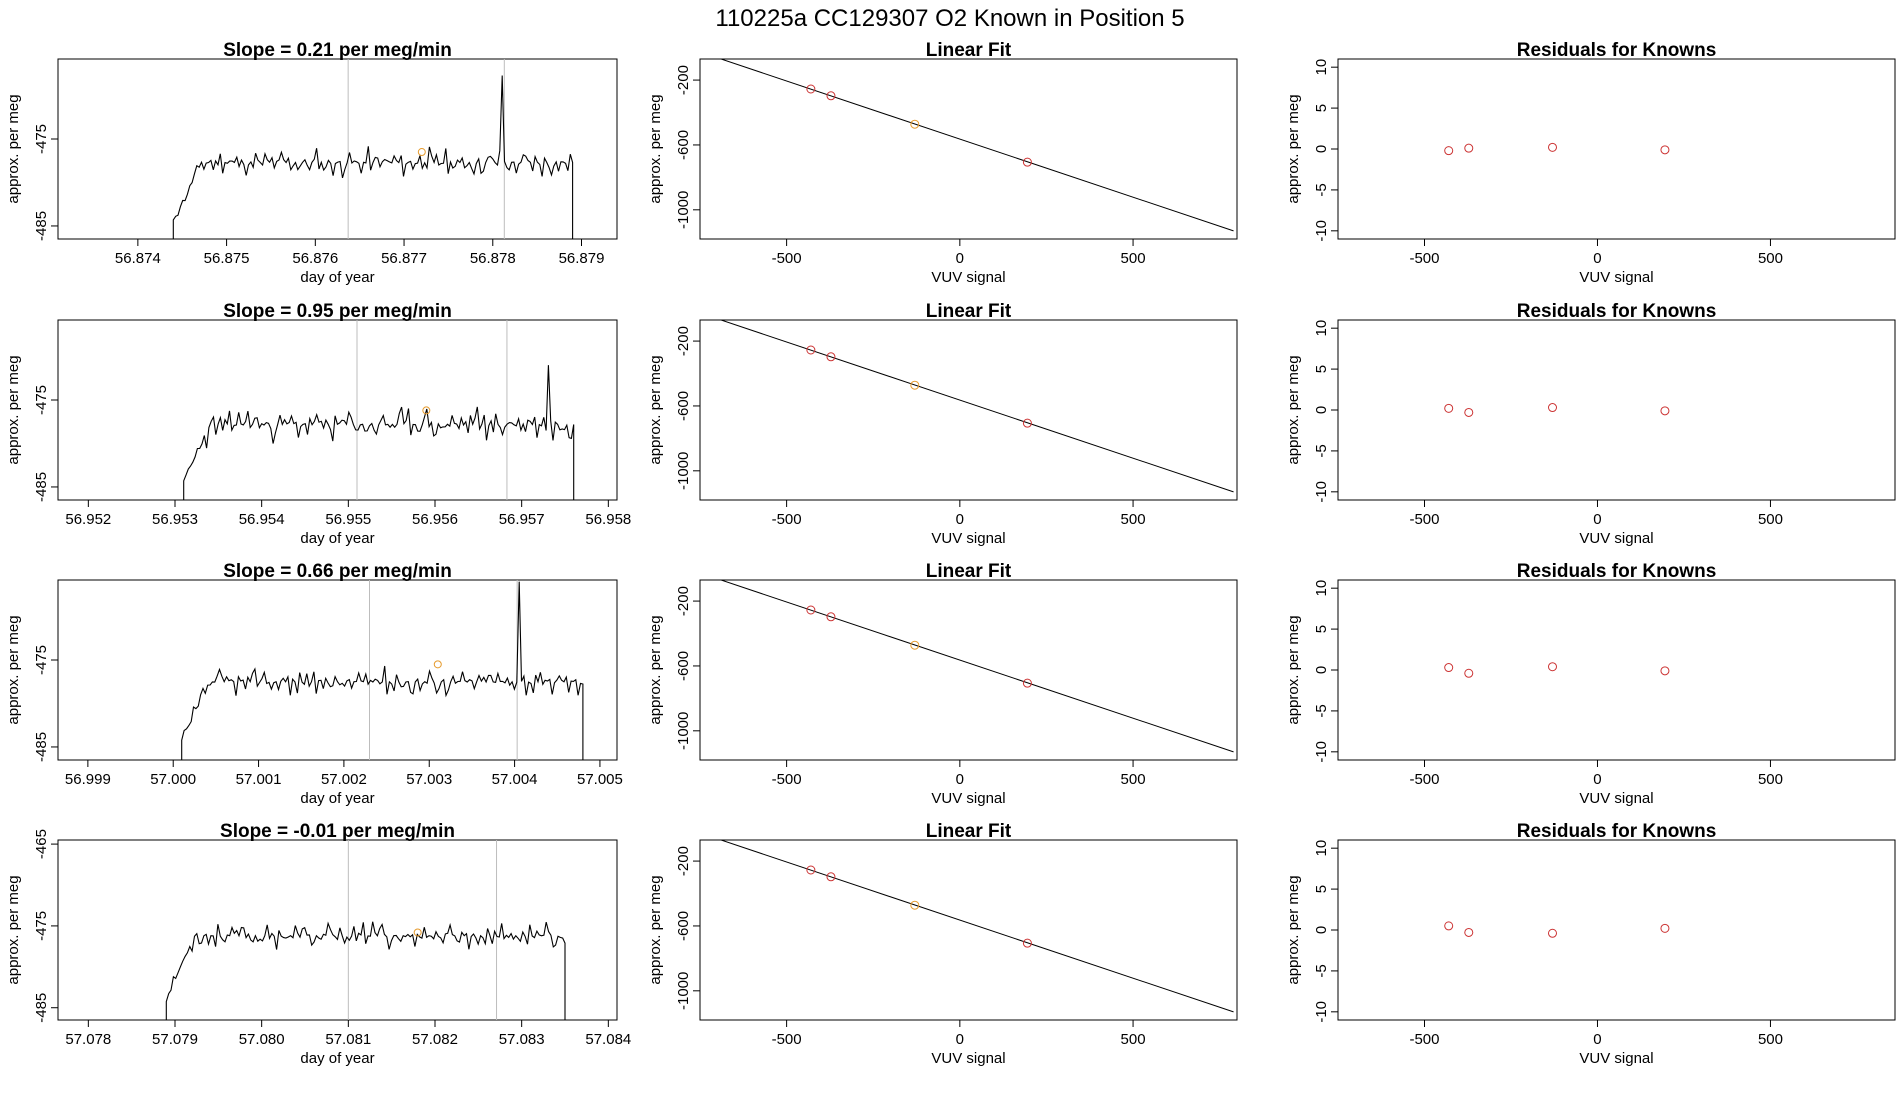  What do you see at coordinates (515, 779) in the screenshot?
I see `x-tick-label: 57.004` at bounding box center [515, 779].